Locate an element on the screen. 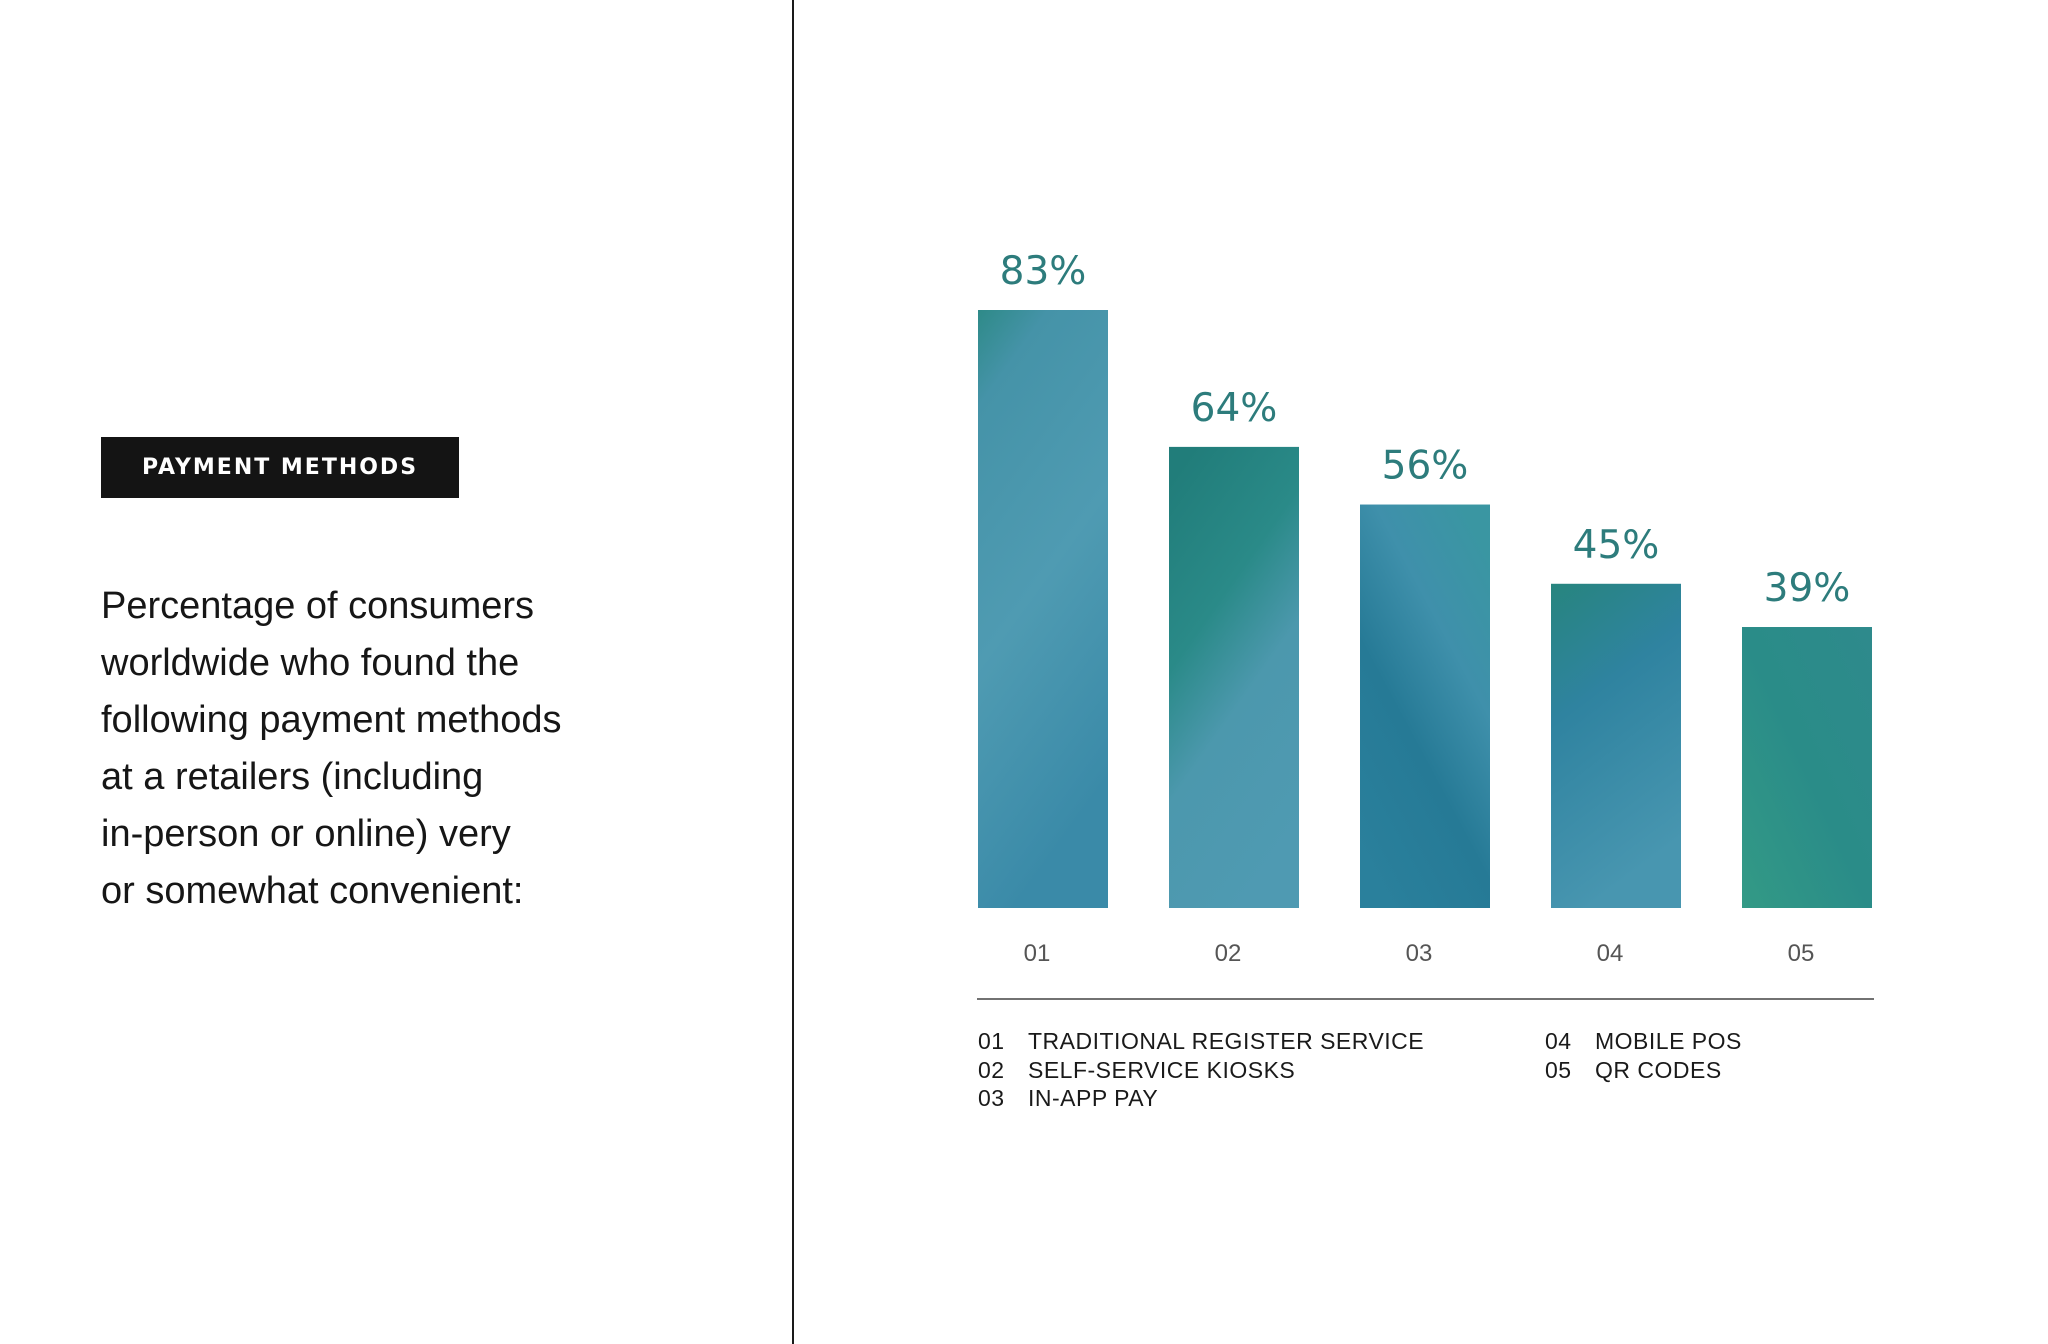 The height and width of the screenshot is (1344, 2048). value-label: 45% is located at coordinates (1616, 545).